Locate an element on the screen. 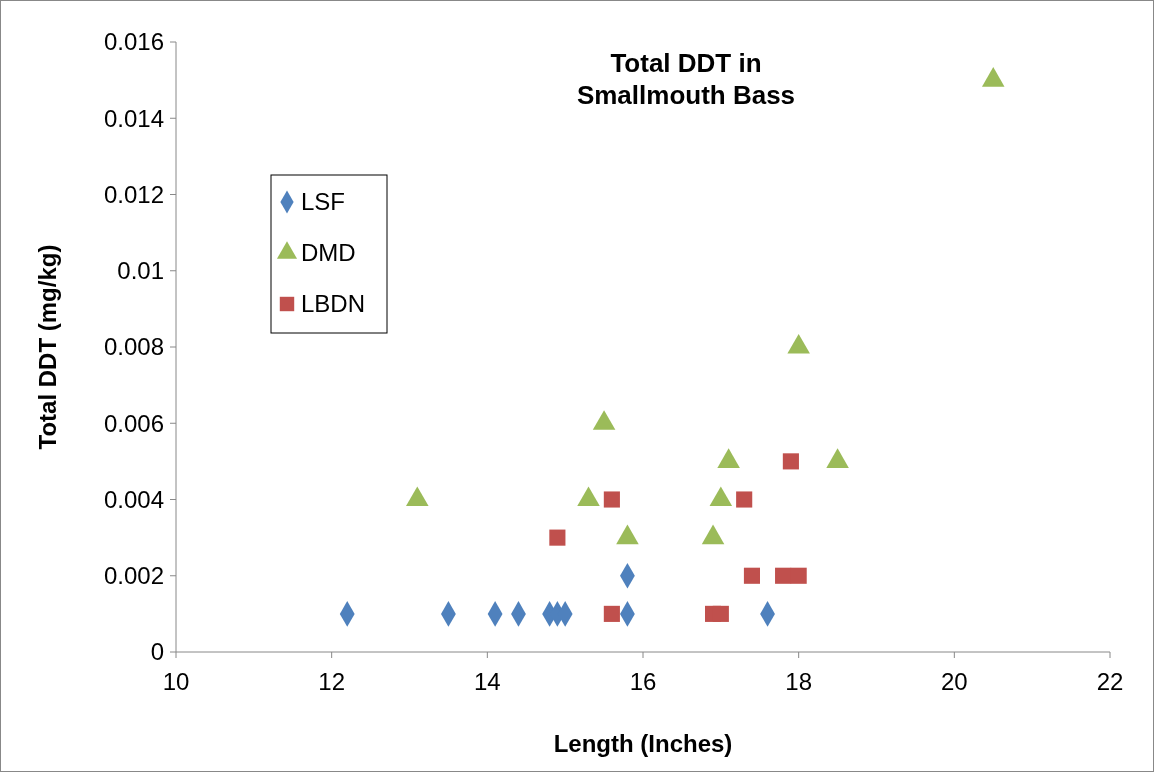 This screenshot has height=772, width=1154. legend-label: LSF is located at coordinates (323, 202).